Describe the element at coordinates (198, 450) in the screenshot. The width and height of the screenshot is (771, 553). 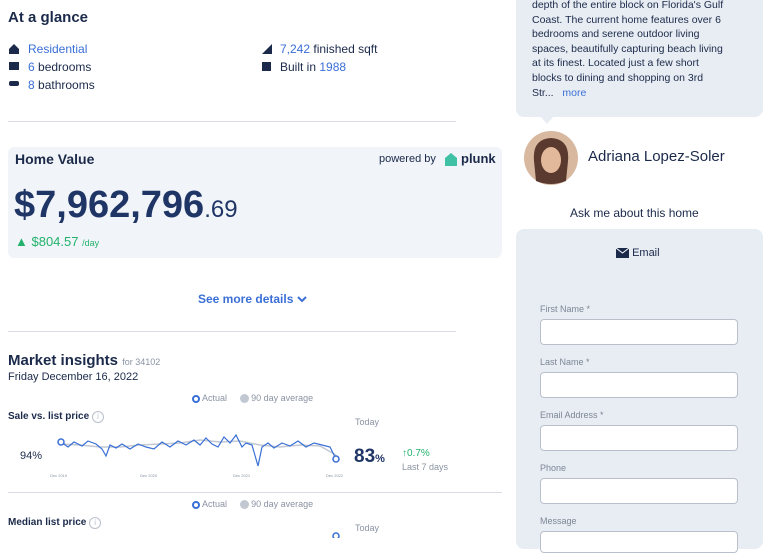
I see `sparkline` at that location.